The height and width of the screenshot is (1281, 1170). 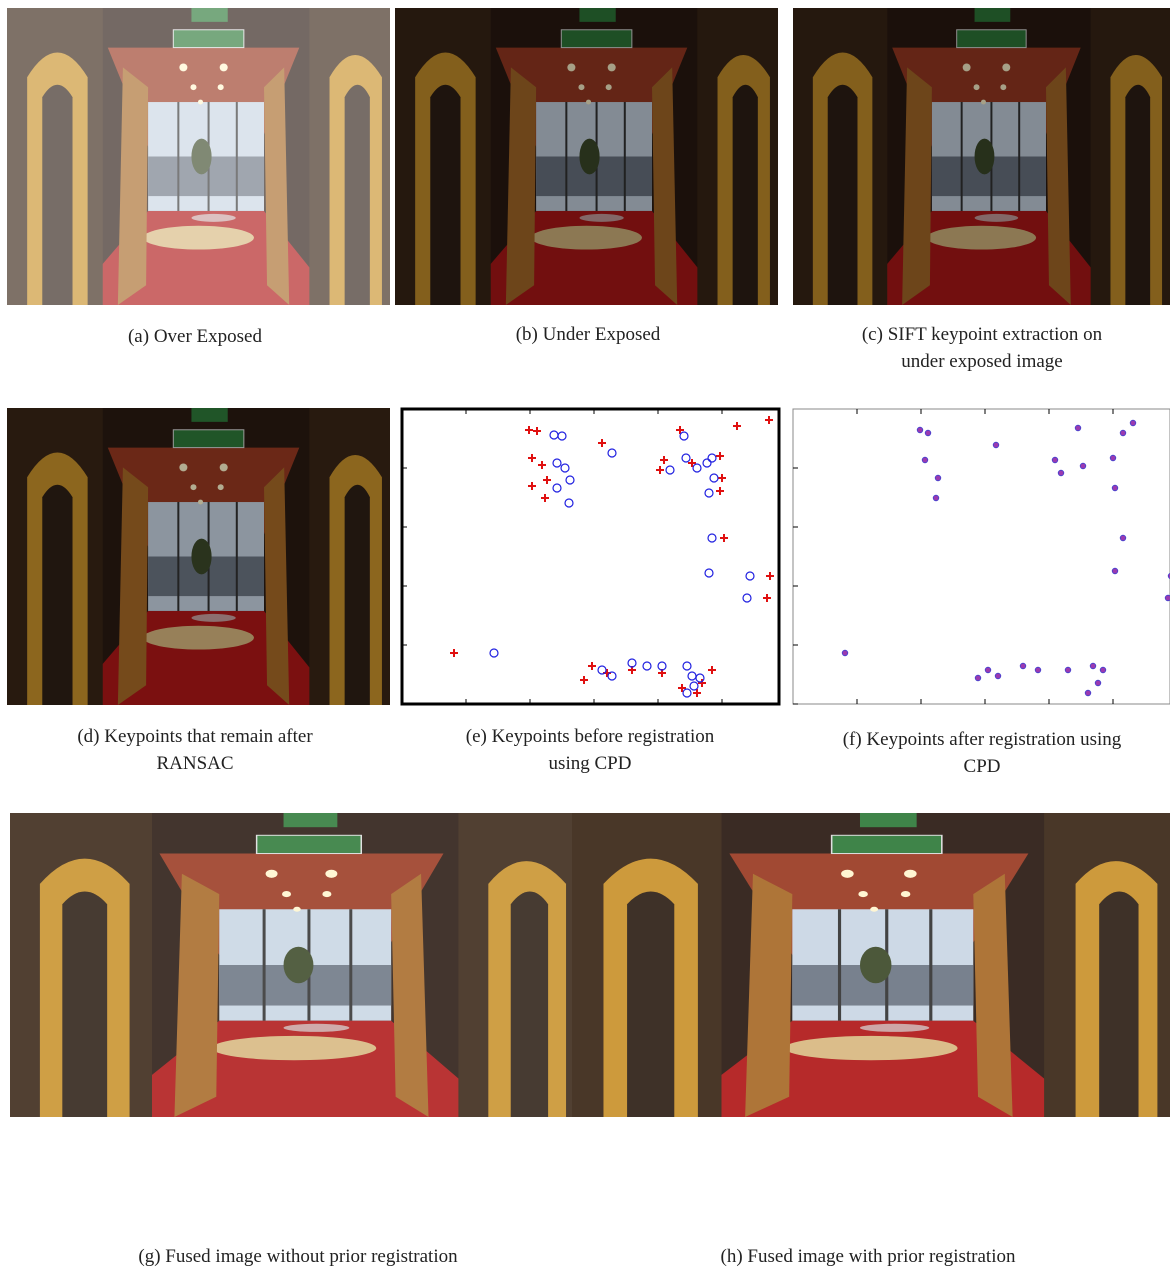 I want to click on caption: (h) Fused image with prior registration, so click(x=868, y=1256).